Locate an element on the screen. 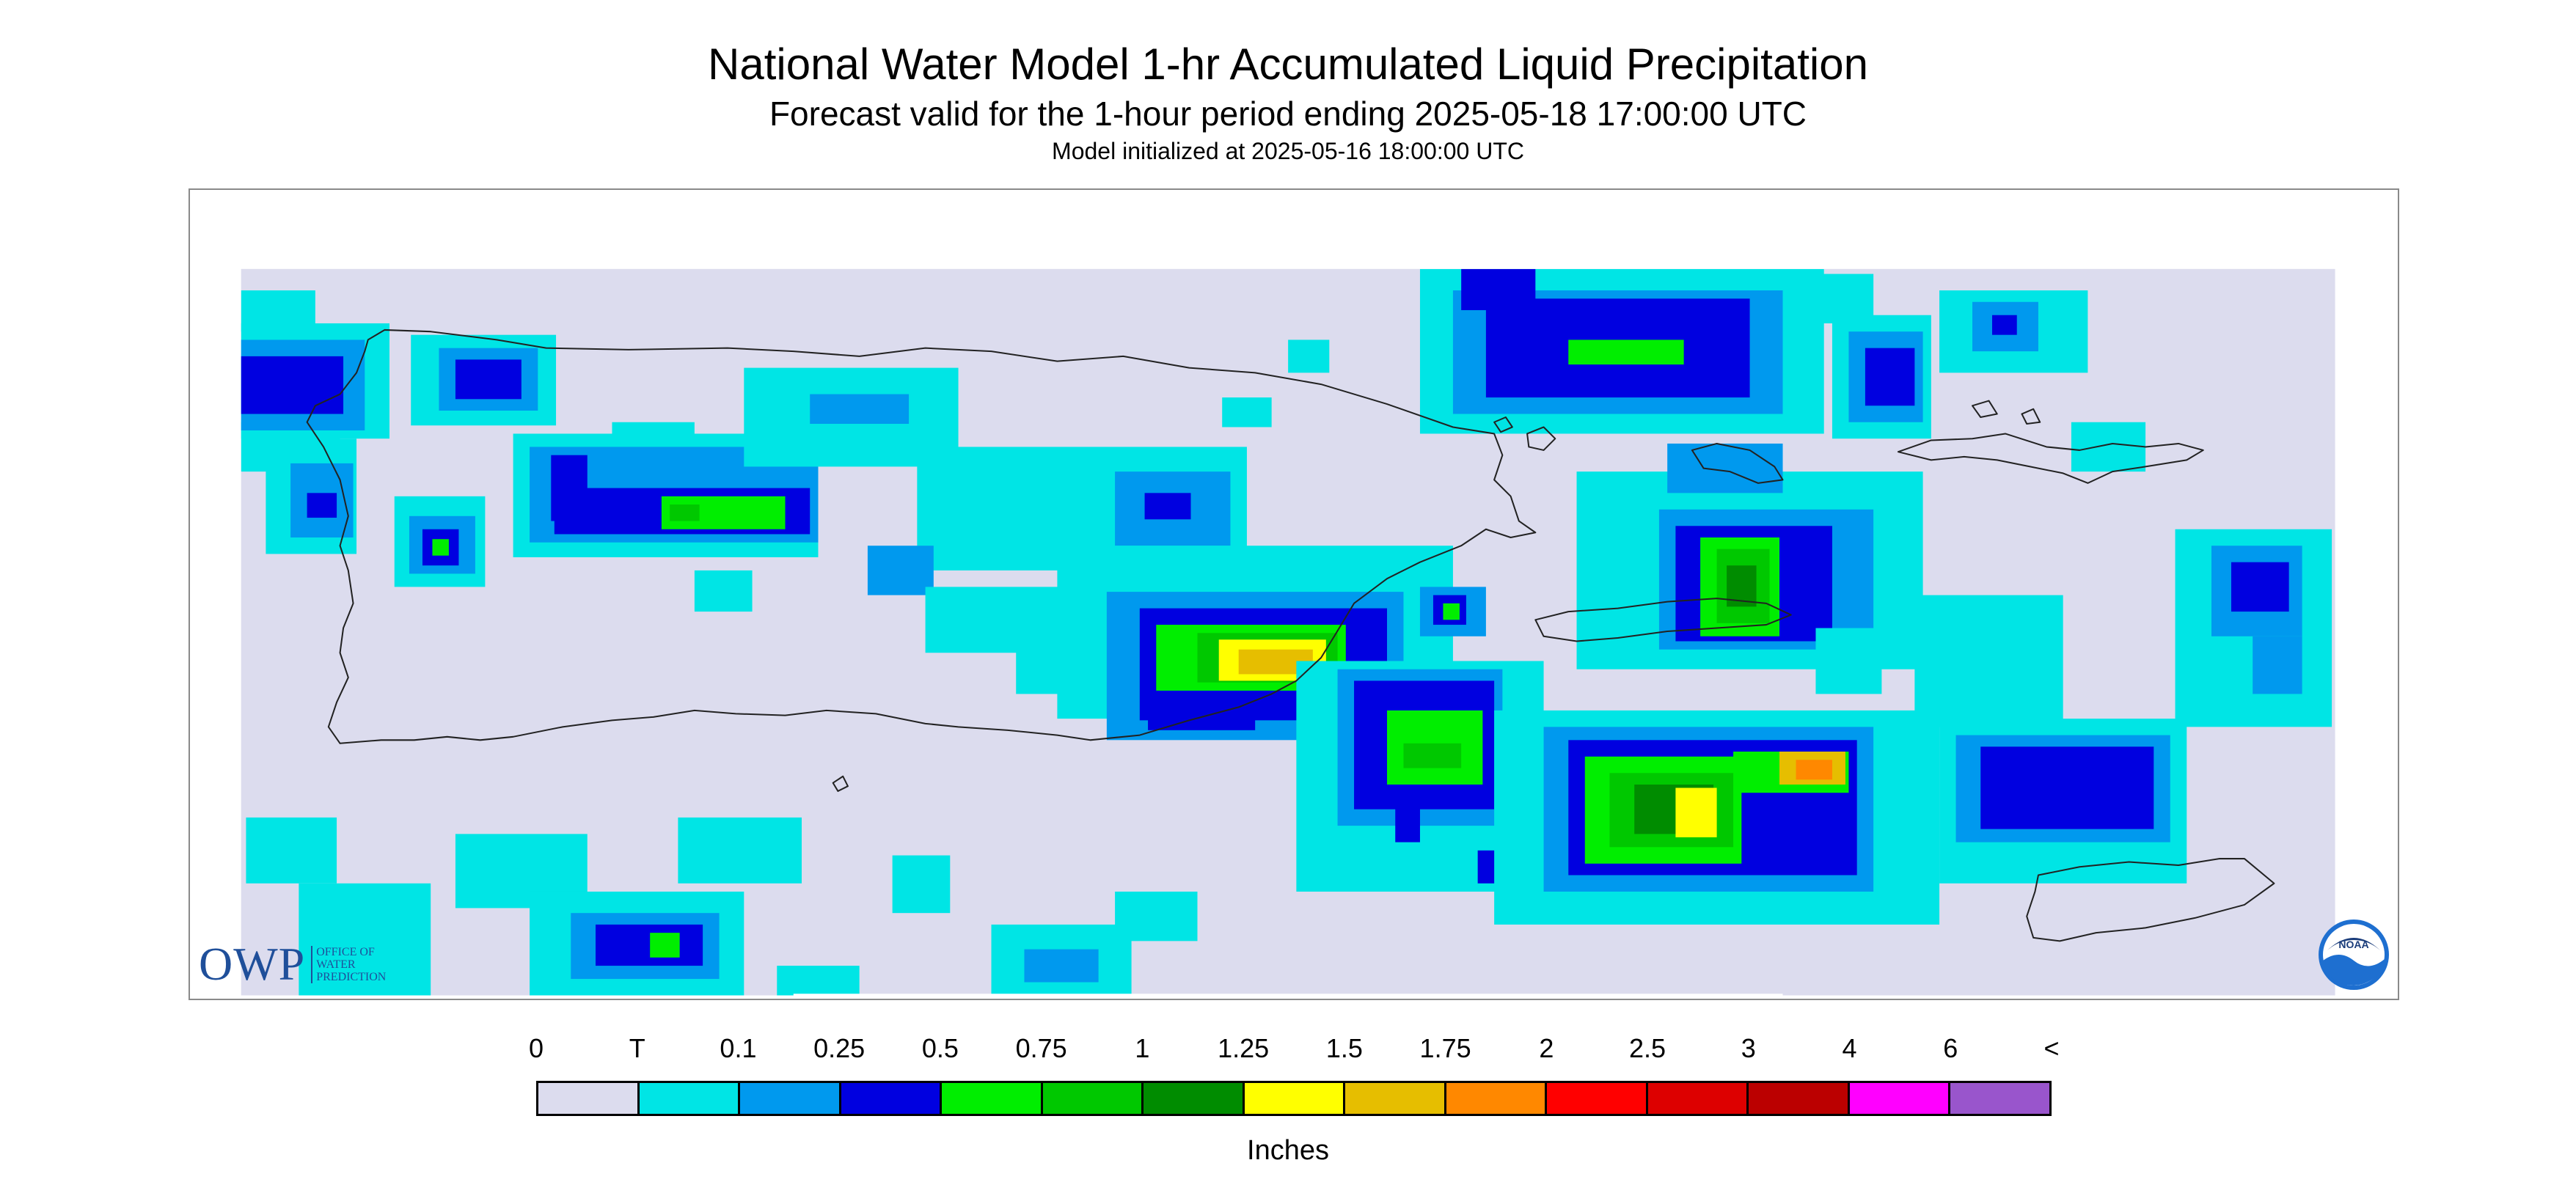 Image resolution: width=2576 pixels, height=1182 pixels. owp-logo-line: WATER is located at coordinates (336, 964).